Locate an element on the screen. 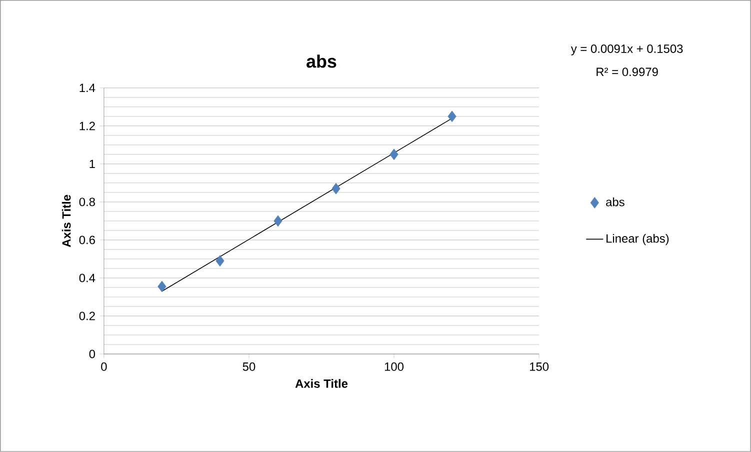 The width and height of the screenshot is (751, 452). text: y = 0.0091x + 0.1503 is located at coordinates (626, 50).